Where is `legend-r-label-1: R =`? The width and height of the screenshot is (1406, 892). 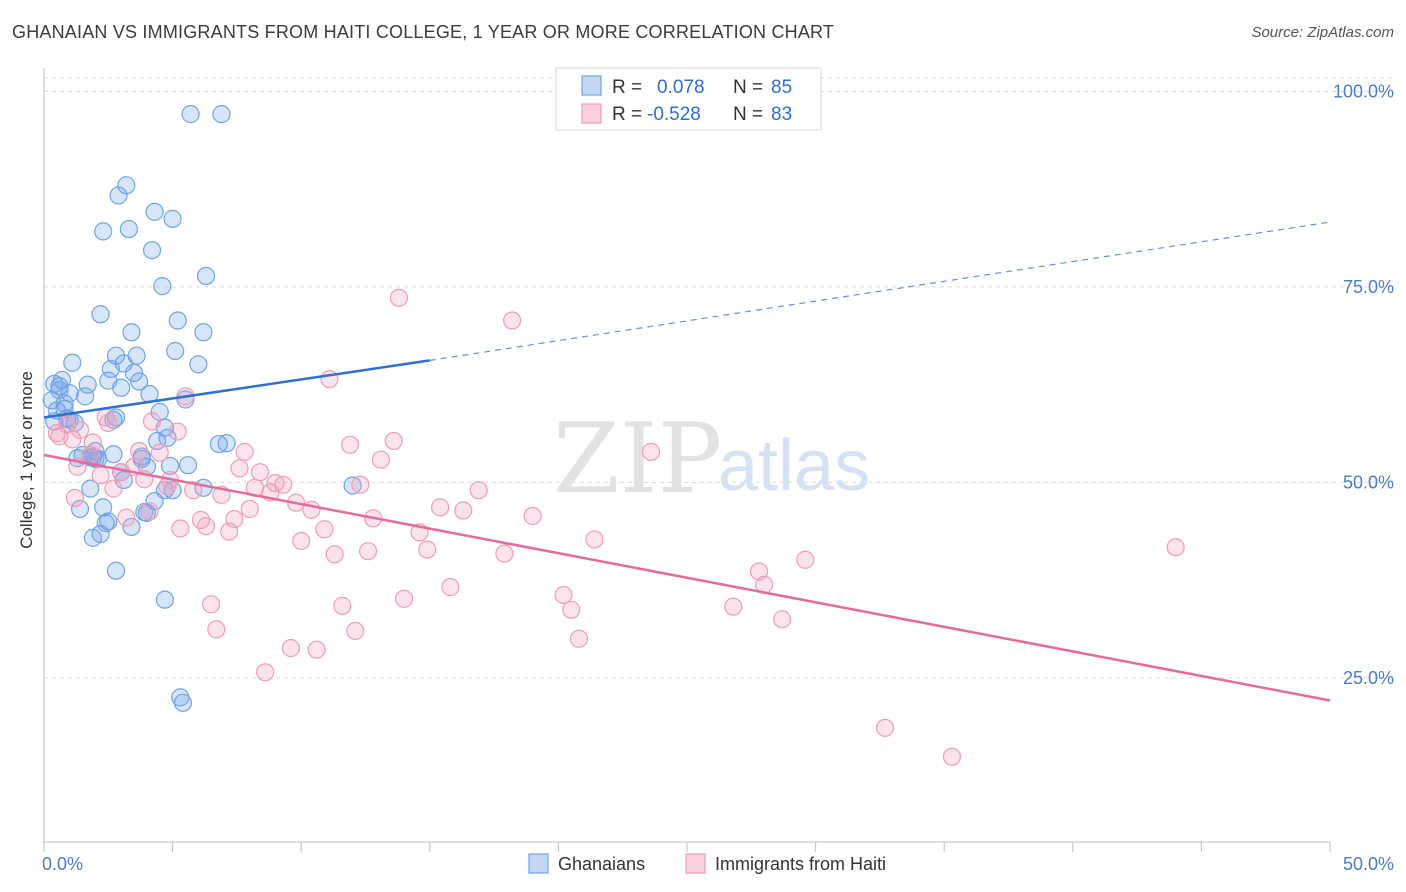
legend-r-label-1: R = is located at coordinates (627, 87).